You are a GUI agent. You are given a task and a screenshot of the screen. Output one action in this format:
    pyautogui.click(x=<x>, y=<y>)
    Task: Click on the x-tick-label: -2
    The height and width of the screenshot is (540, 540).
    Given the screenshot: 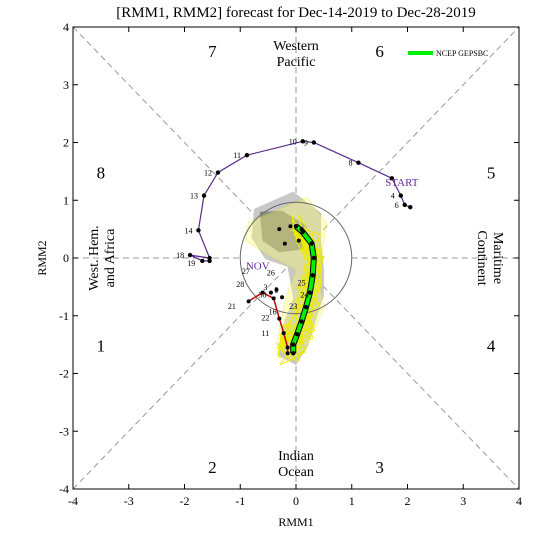 What is the action you would take?
    pyautogui.click(x=185, y=501)
    